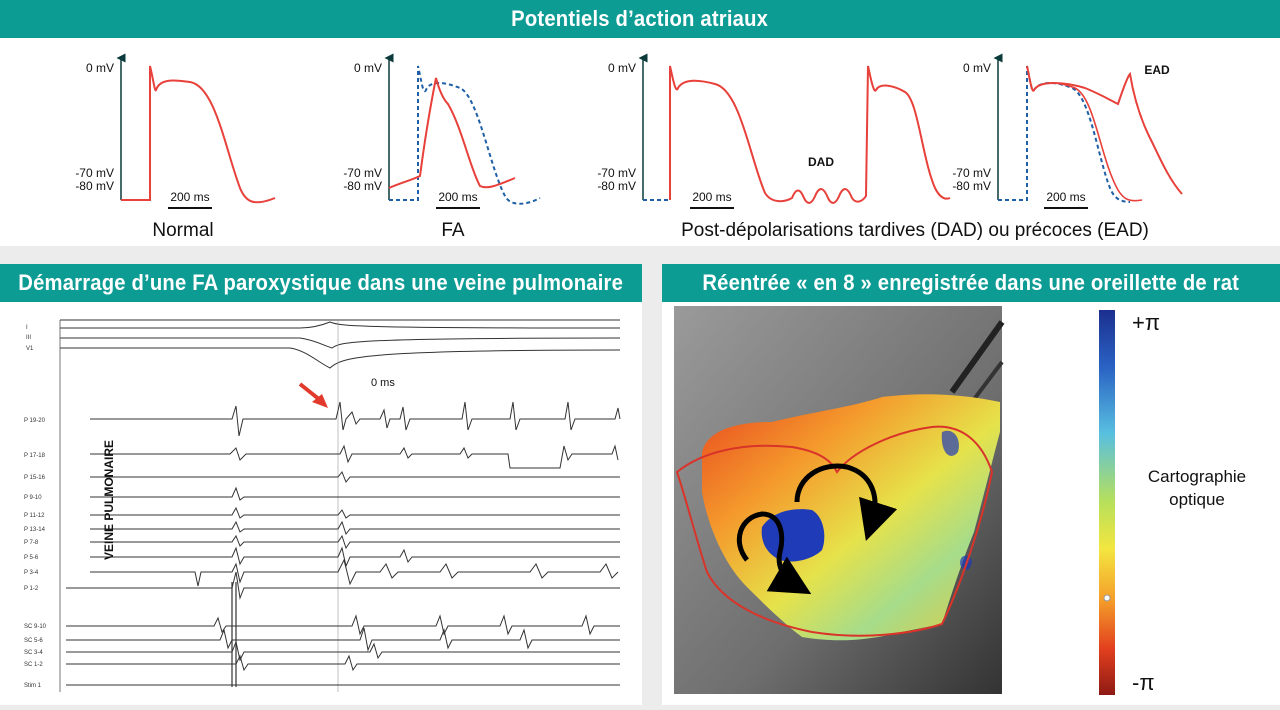  I want to click on legend-line1: Cartographie, so click(1197, 476).